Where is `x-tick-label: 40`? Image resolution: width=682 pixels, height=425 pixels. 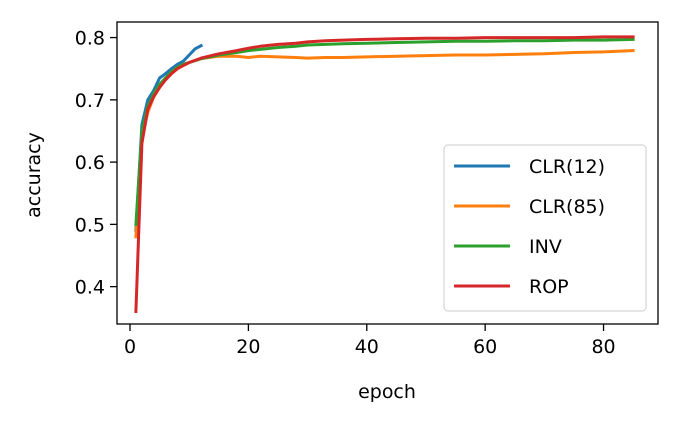
x-tick-label: 40 is located at coordinates (367, 347).